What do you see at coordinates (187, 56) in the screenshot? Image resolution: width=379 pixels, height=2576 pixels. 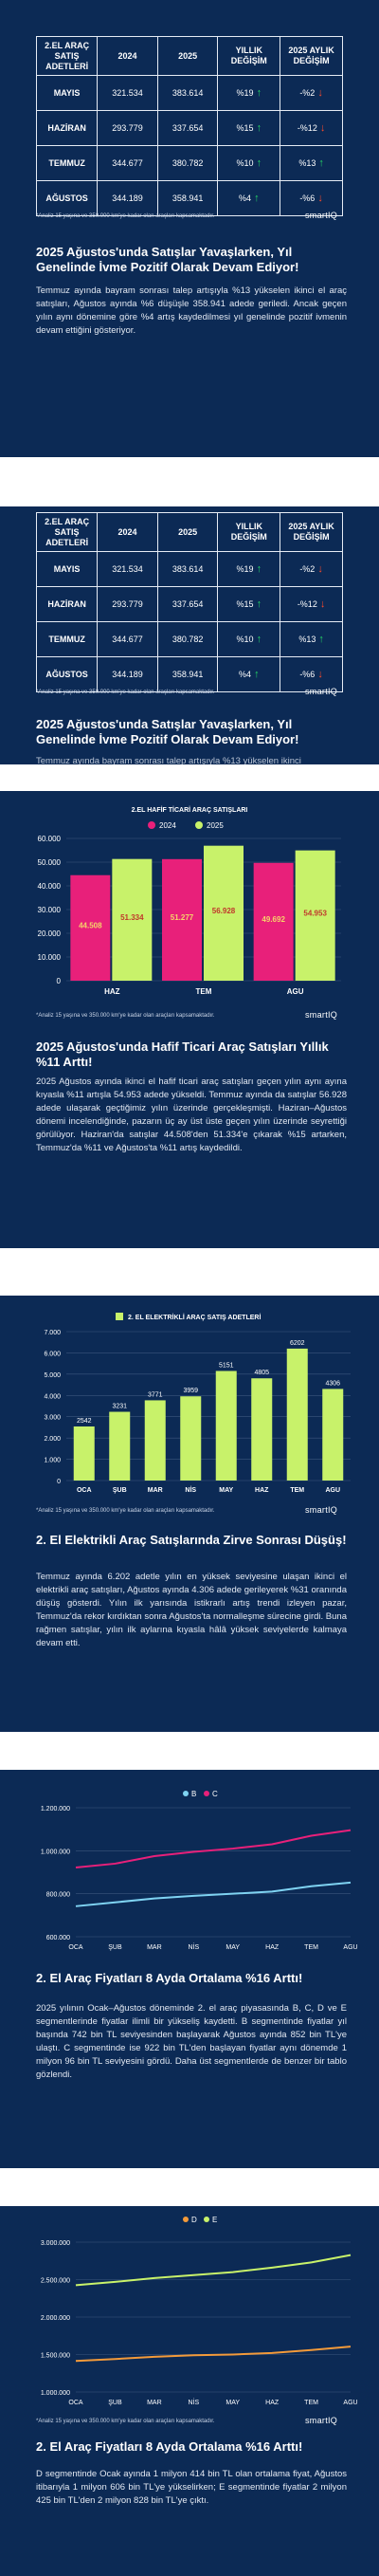 I see `col-header: 2025` at bounding box center [187, 56].